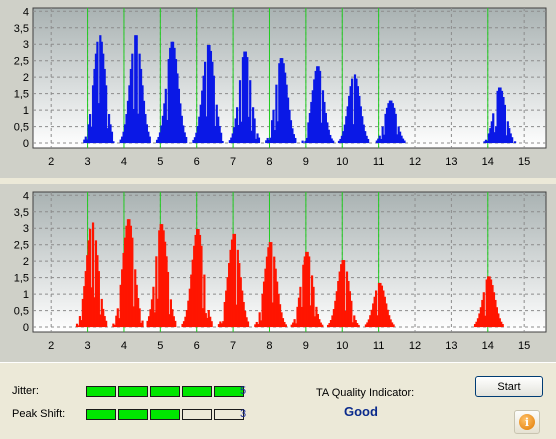  I want to click on x-tick-label: 9, so click(306, 162).